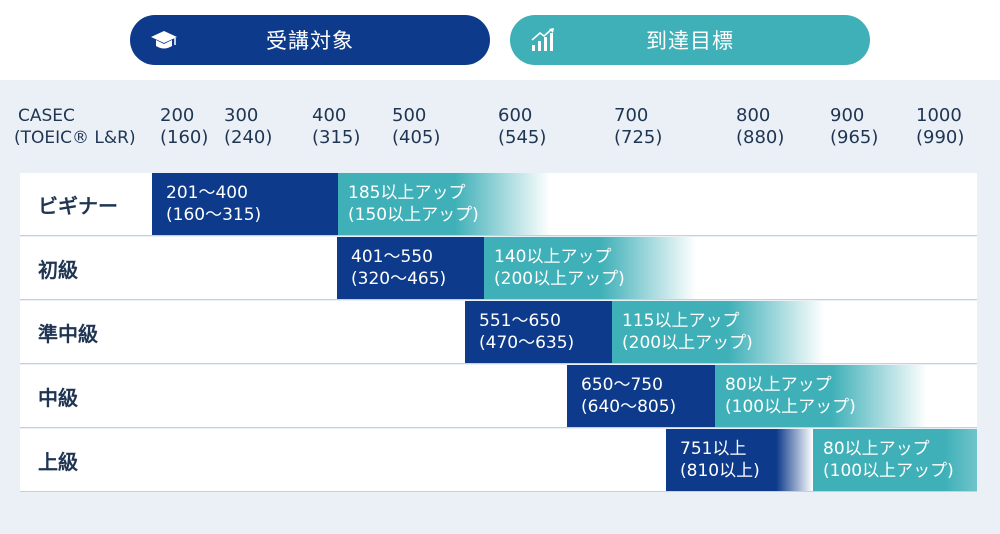 This screenshot has height=534, width=1000. I want to click on level-label: 上級, so click(58, 461).